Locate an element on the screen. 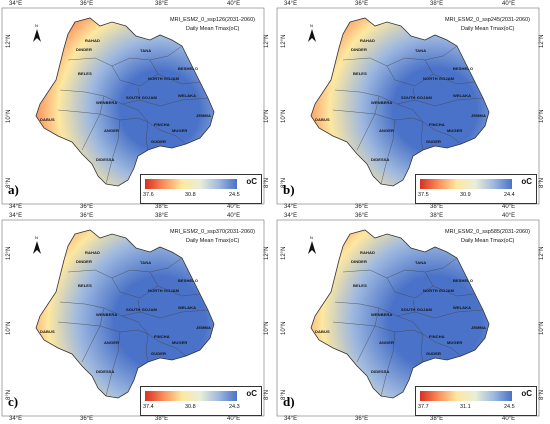 This screenshot has width=550, height=424. legend-min-value: 37.5 is located at coordinates (423, 195).